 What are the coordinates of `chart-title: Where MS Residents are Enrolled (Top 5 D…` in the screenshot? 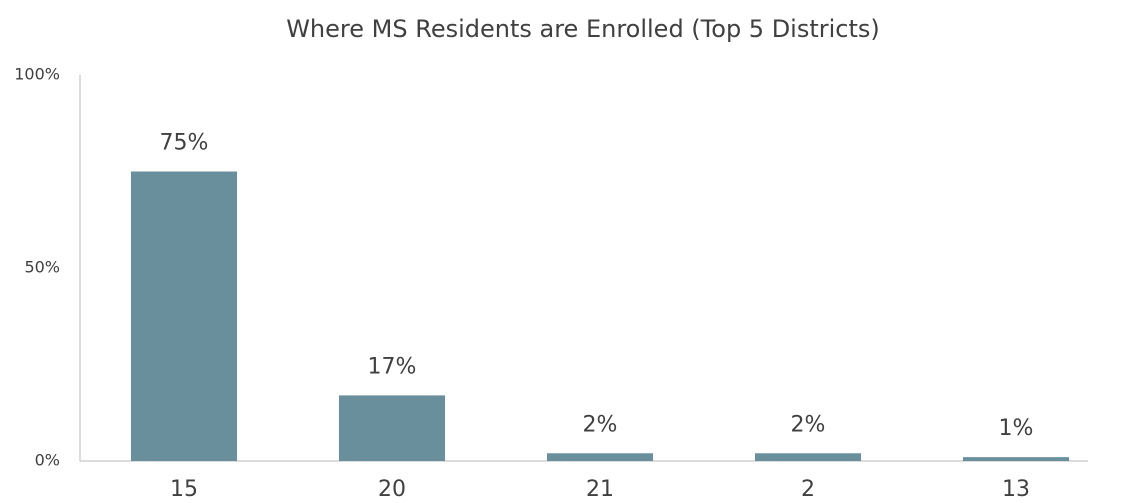 It's located at (583, 29).